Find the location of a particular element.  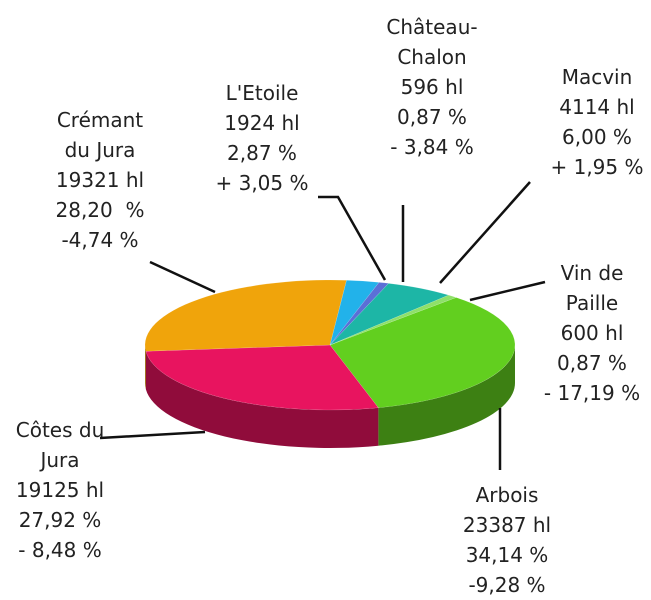

volume-label: 1924 hl is located at coordinates (262, 123).